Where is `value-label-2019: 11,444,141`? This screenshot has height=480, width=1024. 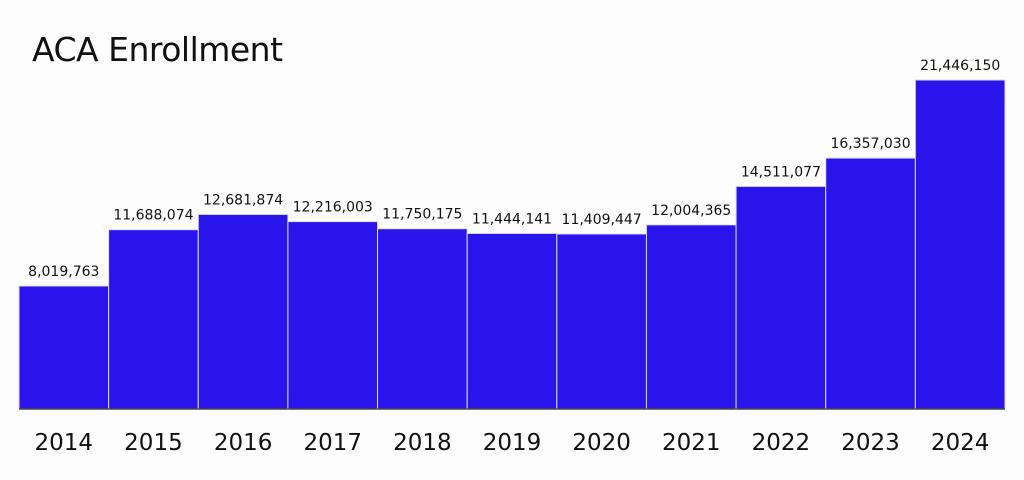 value-label-2019: 11,444,141 is located at coordinates (512, 219).